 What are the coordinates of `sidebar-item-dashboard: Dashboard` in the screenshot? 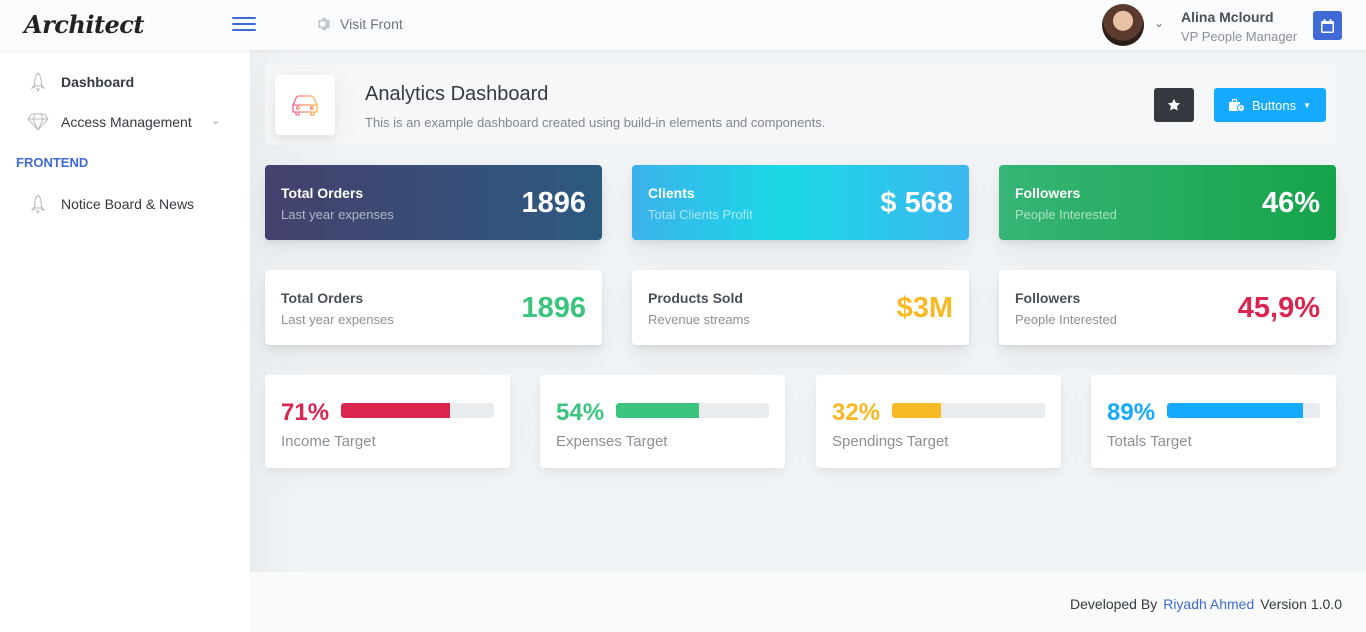 It's located at (79, 82).